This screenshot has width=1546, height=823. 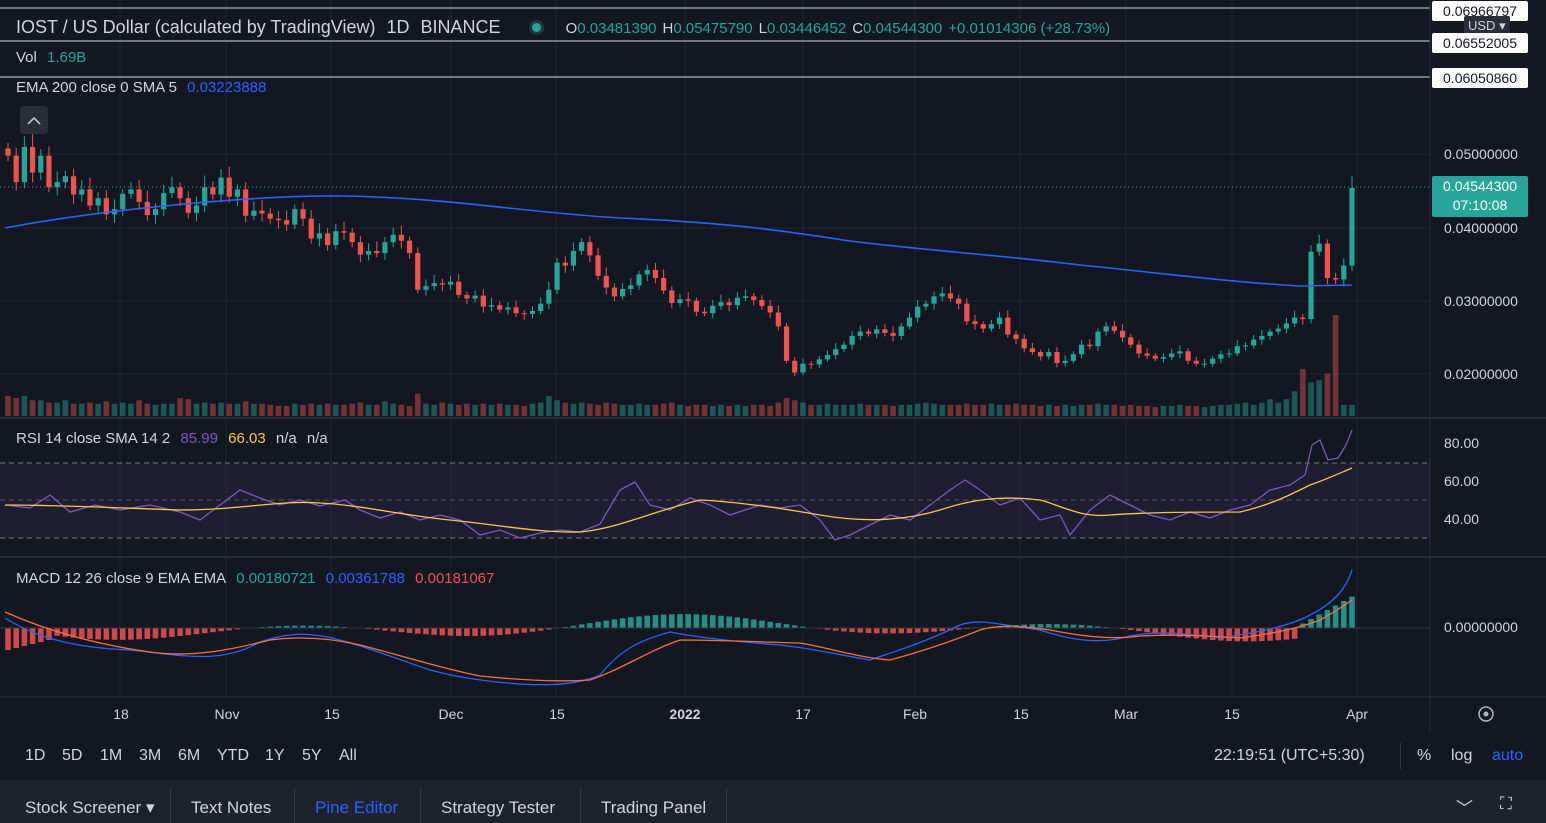 What do you see at coordinates (233, 755) in the screenshot?
I see `range-ytd: YTD` at bounding box center [233, 755].